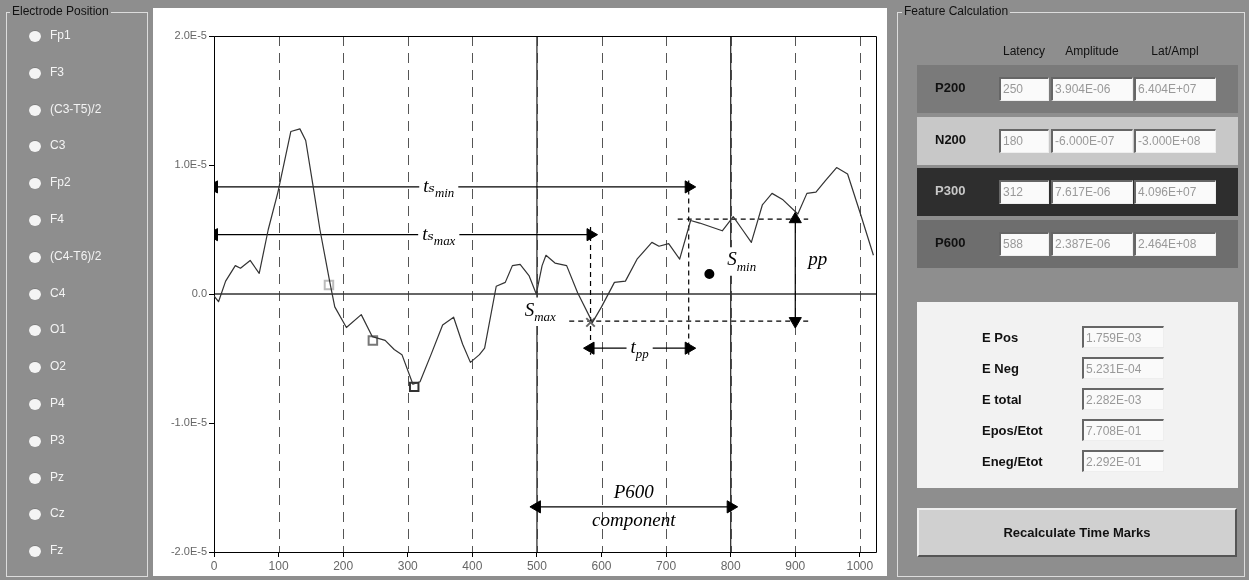  Describe the element at coordinates (58, 145) in the screenshot. I see `category-label: C3` at that location.